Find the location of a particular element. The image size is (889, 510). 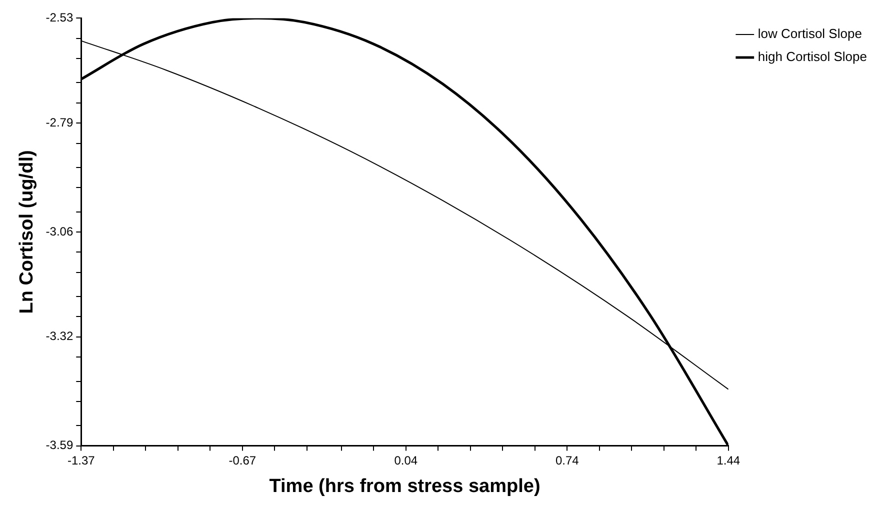

x-axis-title: Time (hrs from stress sample) is located at coordinates (404, 486).